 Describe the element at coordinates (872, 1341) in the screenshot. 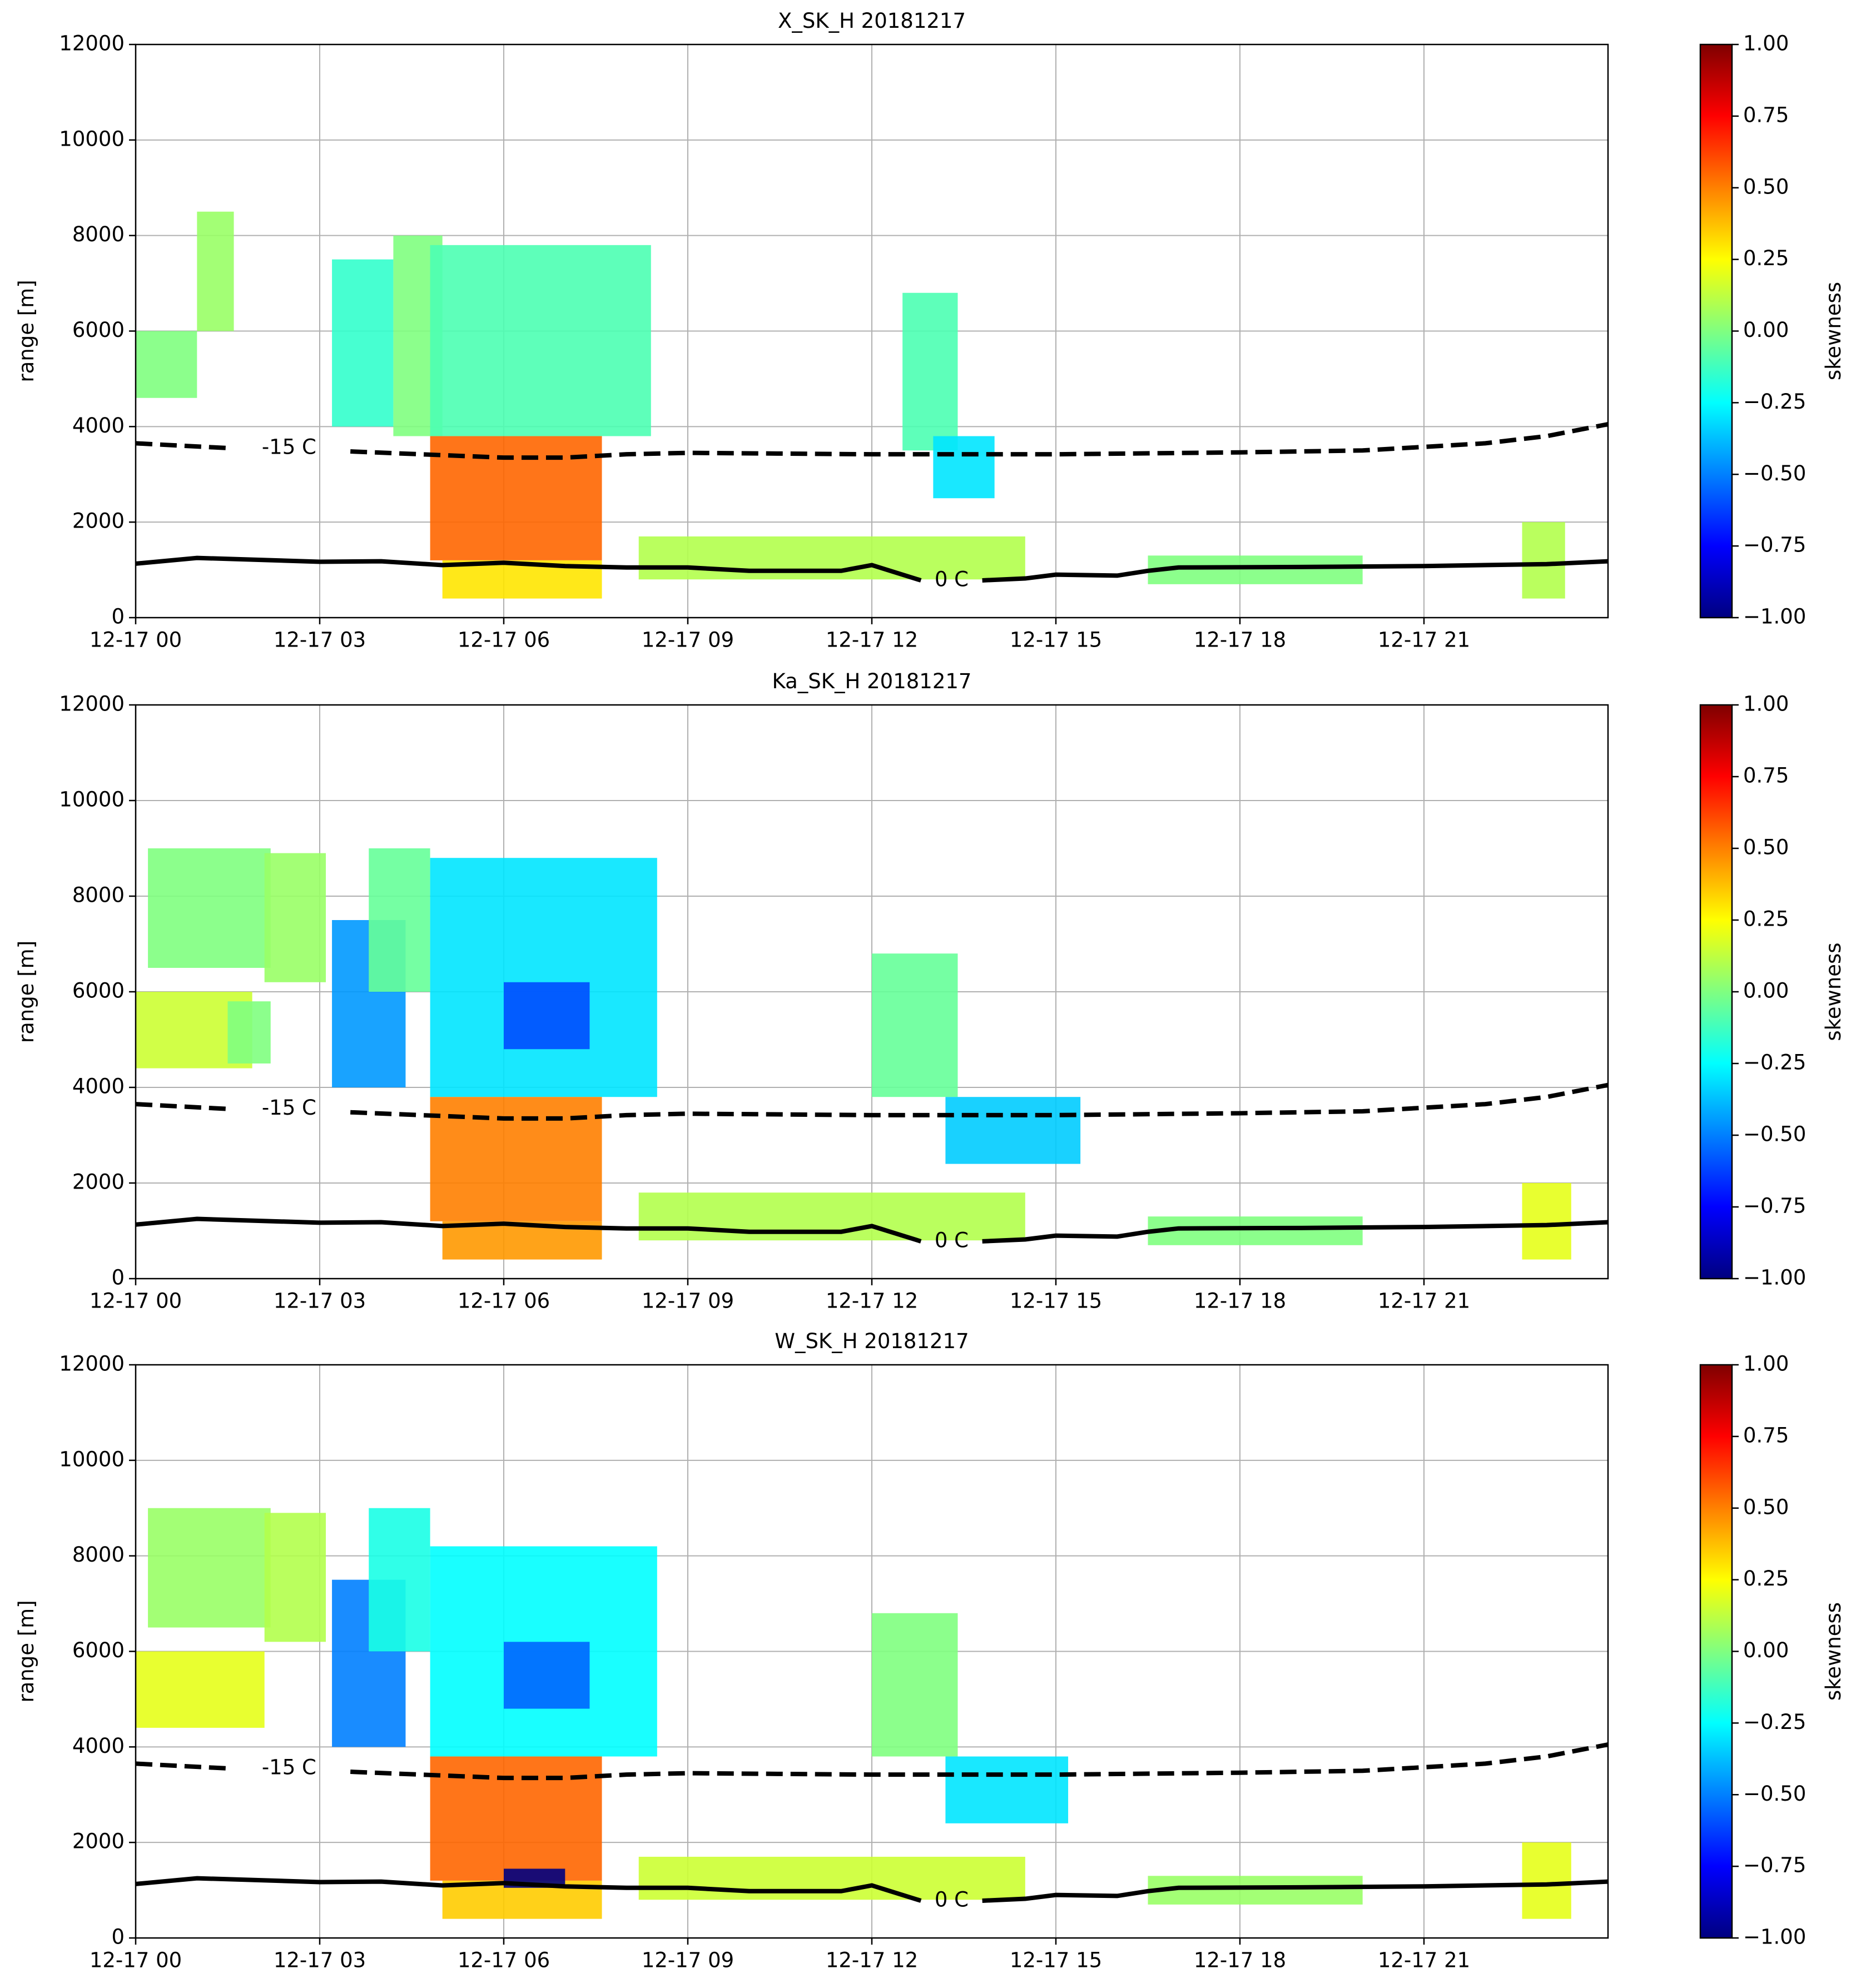

I see `chart-title: W_SK_H 20181217` at that location.